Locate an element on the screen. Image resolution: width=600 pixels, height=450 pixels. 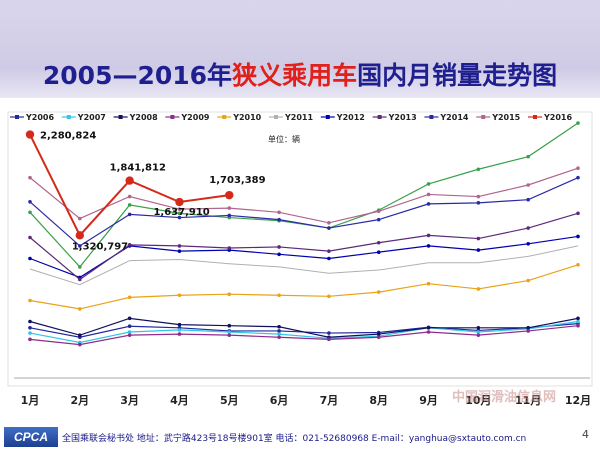
x-tick-label-12: 12月 is located at coordinates (578, 400).